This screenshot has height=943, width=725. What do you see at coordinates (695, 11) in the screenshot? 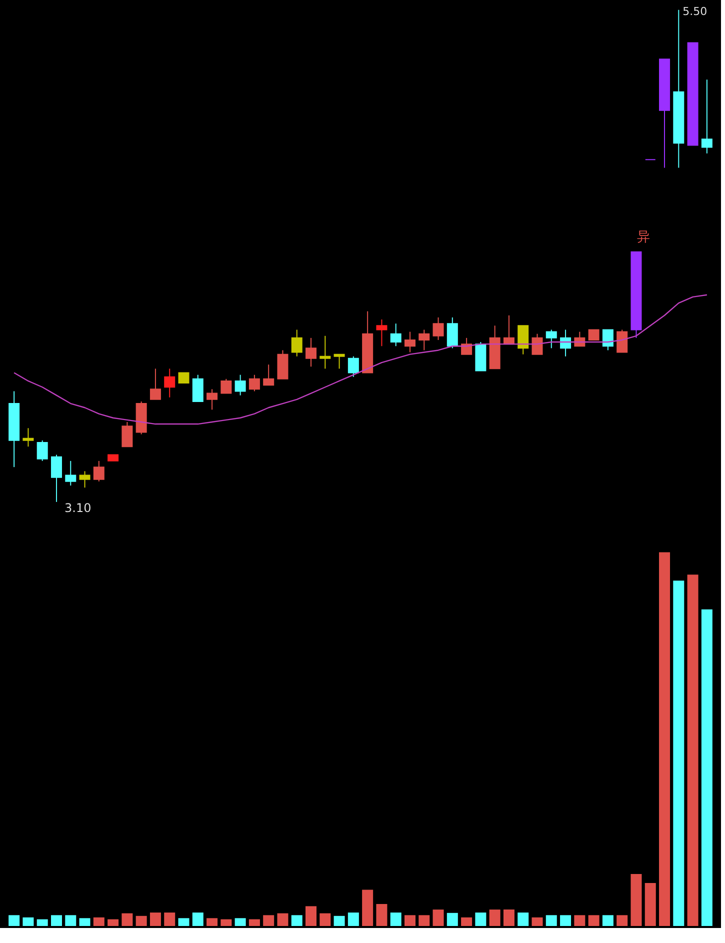
I see `annotation: 5.50` at bounding box center [695, 11].